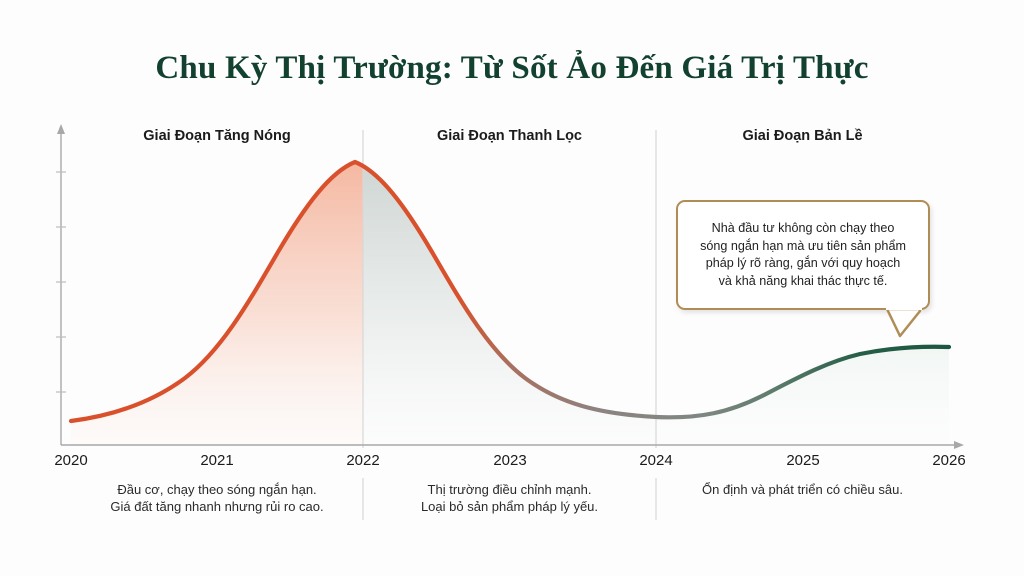 Image resolution: width=1024 pixels, height=576 pixels. I want to click on caption-line: Giá đất tăng nhanh nhưng rủi ro cao., so click(217, 506).